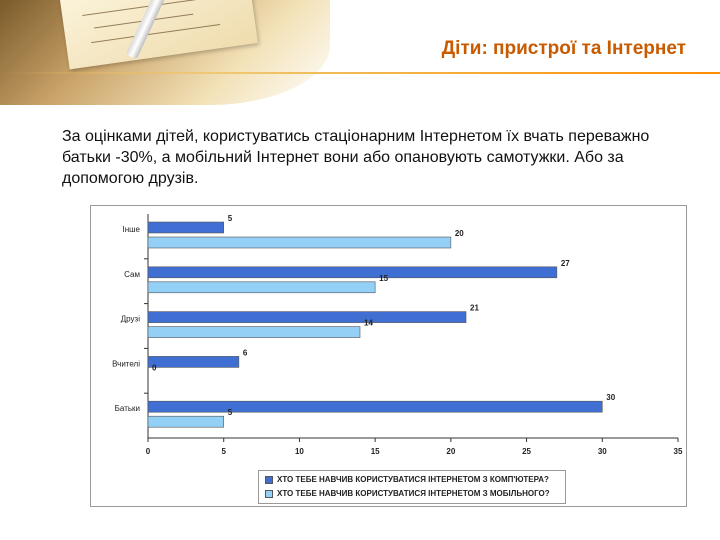 This screenshot has height=540, width=720. I want to click on x-tick-label: 35, so click(678, 451).